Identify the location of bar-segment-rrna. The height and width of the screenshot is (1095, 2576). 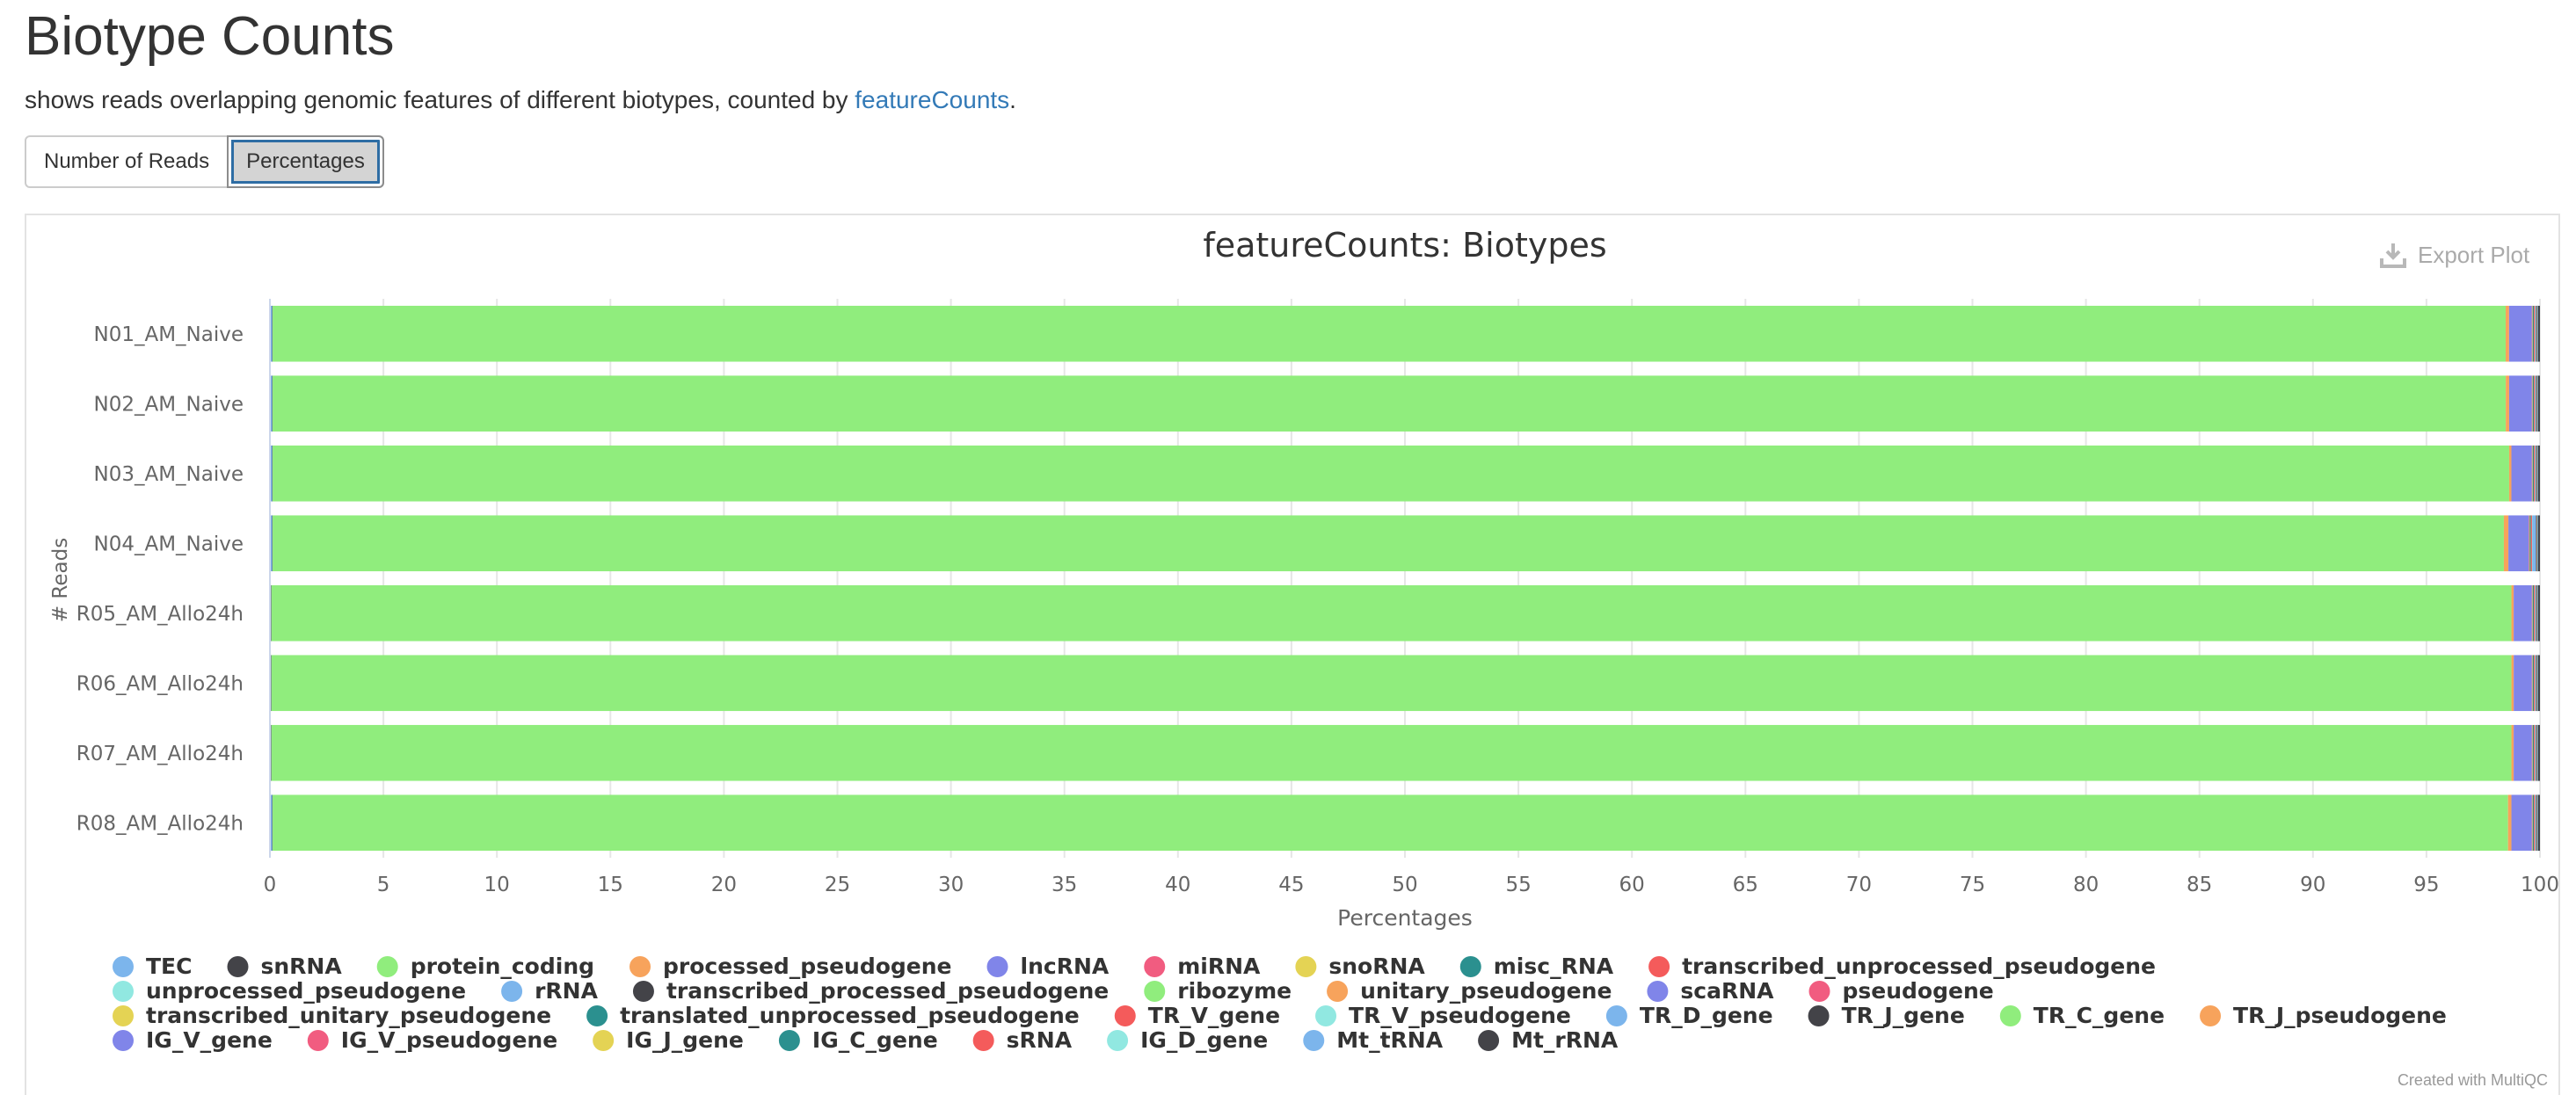
(2534, 543).